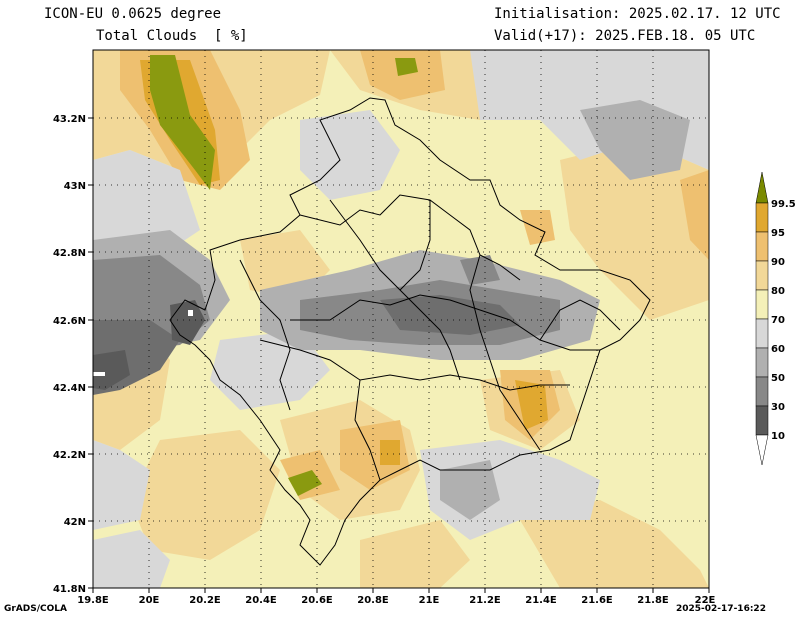 The height and width of the screenshot is (618, 800). Describe the element at coordinates (69, 589) in the screenshot. I see `lat-tick-label: 41.8N` at that location.